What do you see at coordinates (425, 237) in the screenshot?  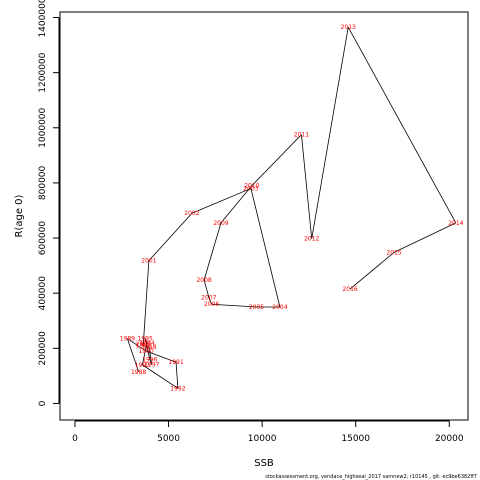 I see `segment-2014-2015` at bounding box center [425, 237].